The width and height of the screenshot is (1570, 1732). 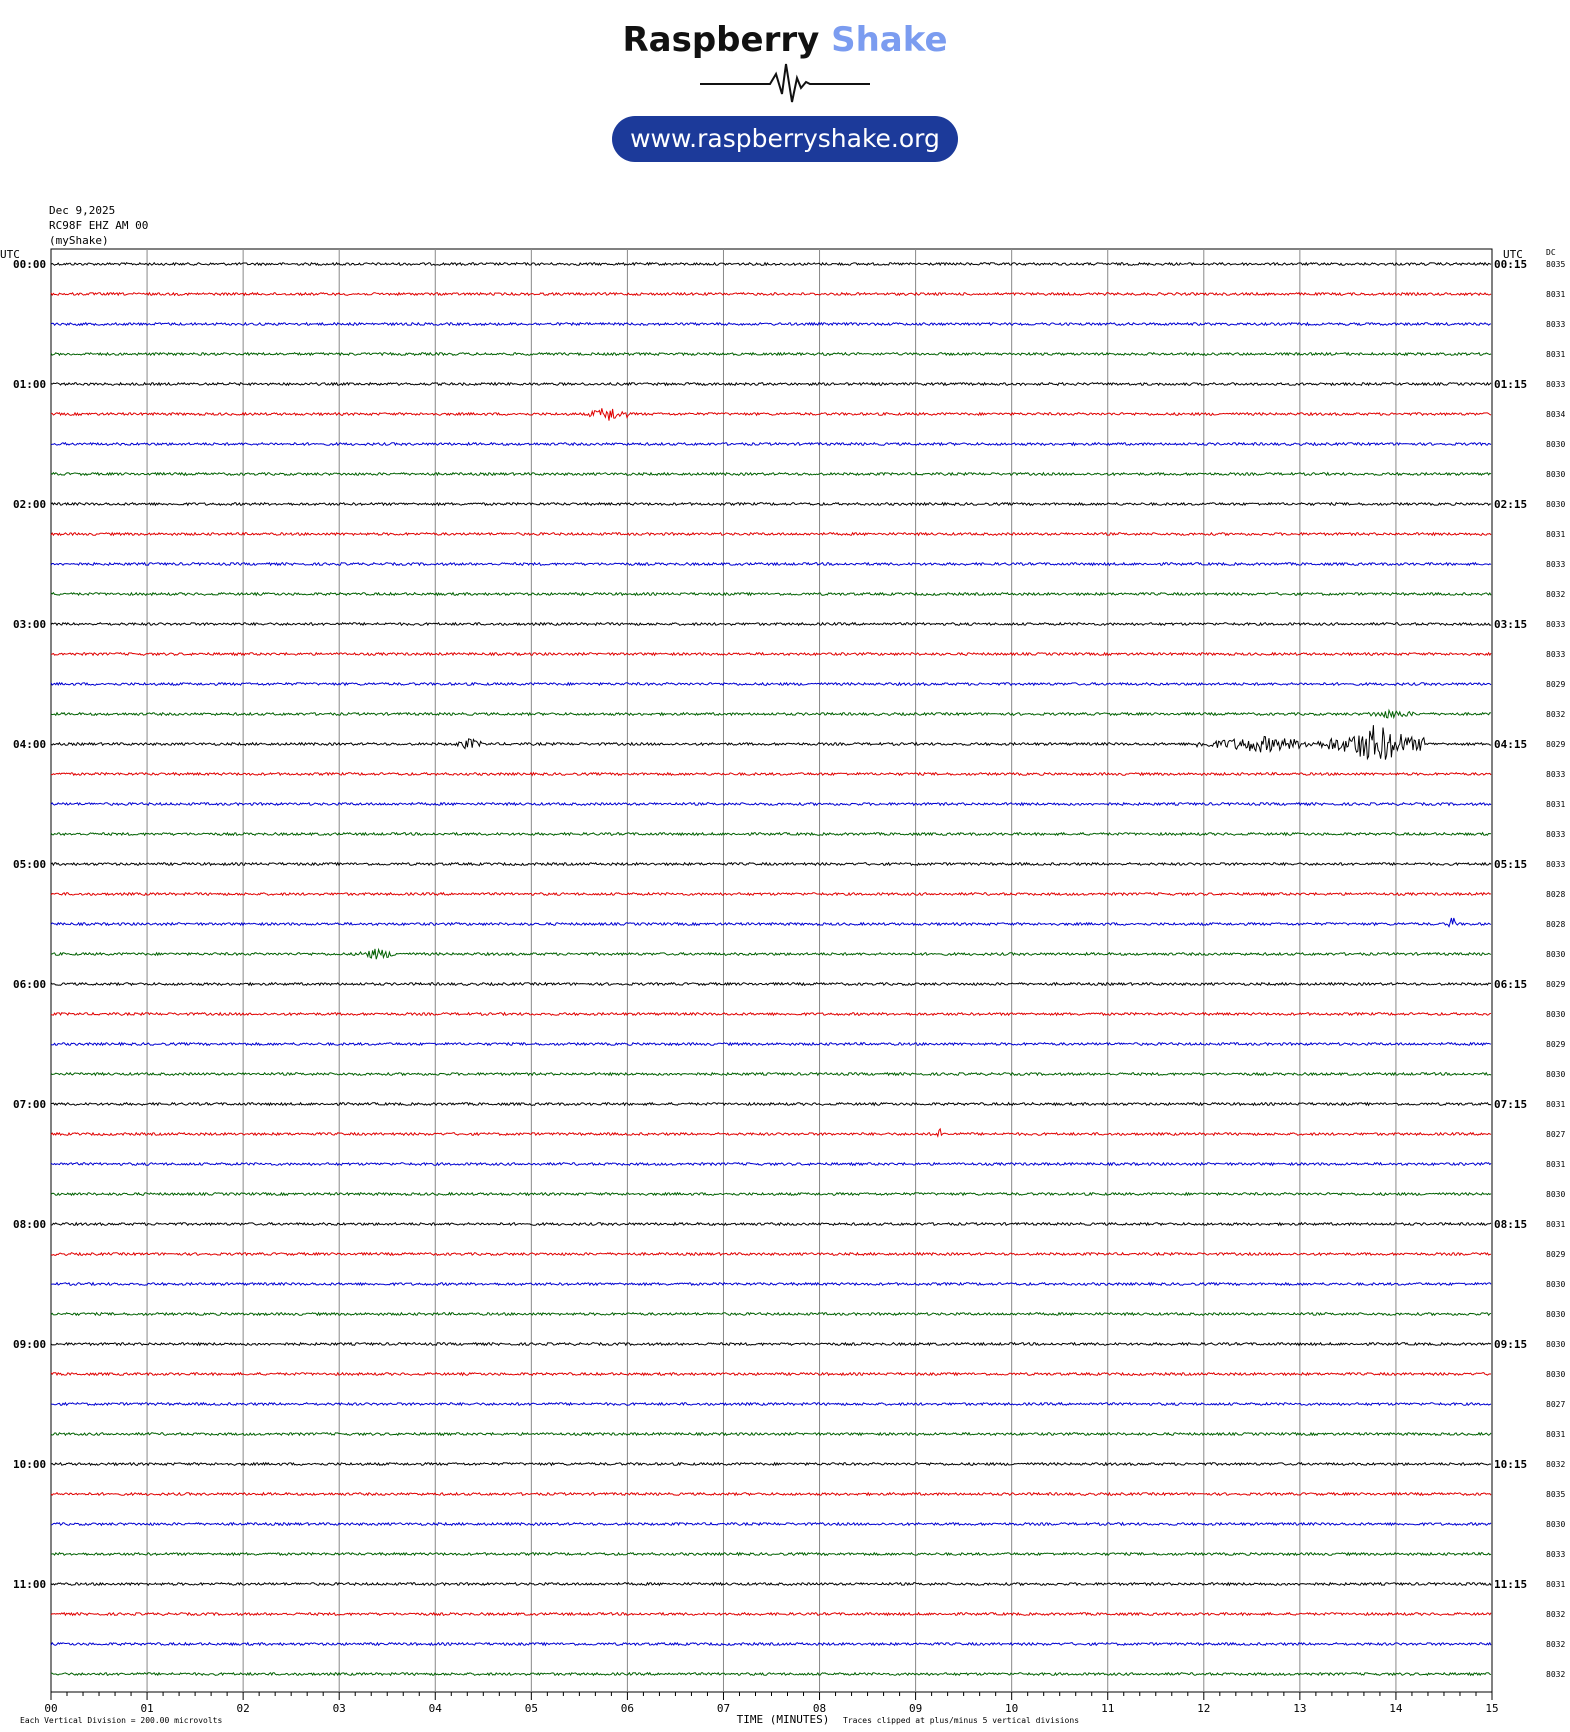 I want to click on hour-label-left: 11:00, so click(x=29, y=1584).